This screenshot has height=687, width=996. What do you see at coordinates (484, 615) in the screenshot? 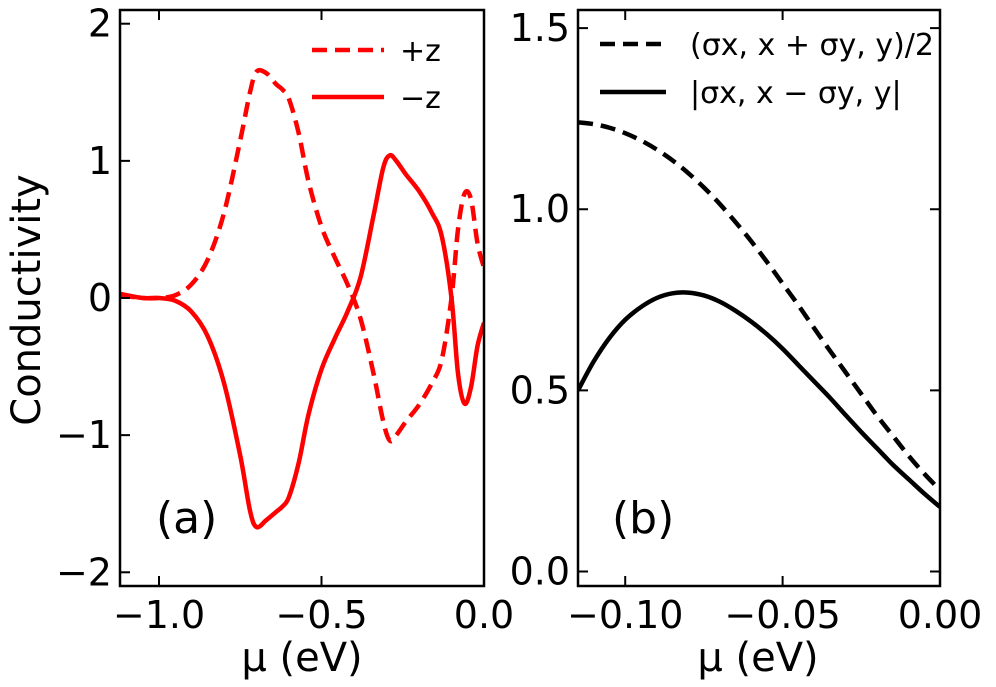
I see `panel-a-x-tick-label: 0.0` at bounding box center [484, 615].